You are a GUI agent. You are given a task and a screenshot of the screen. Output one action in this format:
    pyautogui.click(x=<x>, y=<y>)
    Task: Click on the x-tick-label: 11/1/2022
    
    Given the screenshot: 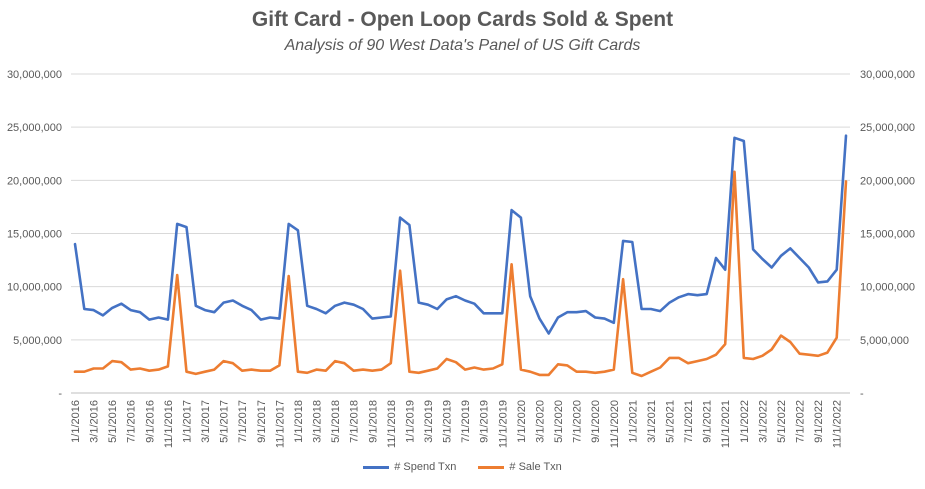 What is the action you would take?
    pyautogui.click(x=838, y=424)
    